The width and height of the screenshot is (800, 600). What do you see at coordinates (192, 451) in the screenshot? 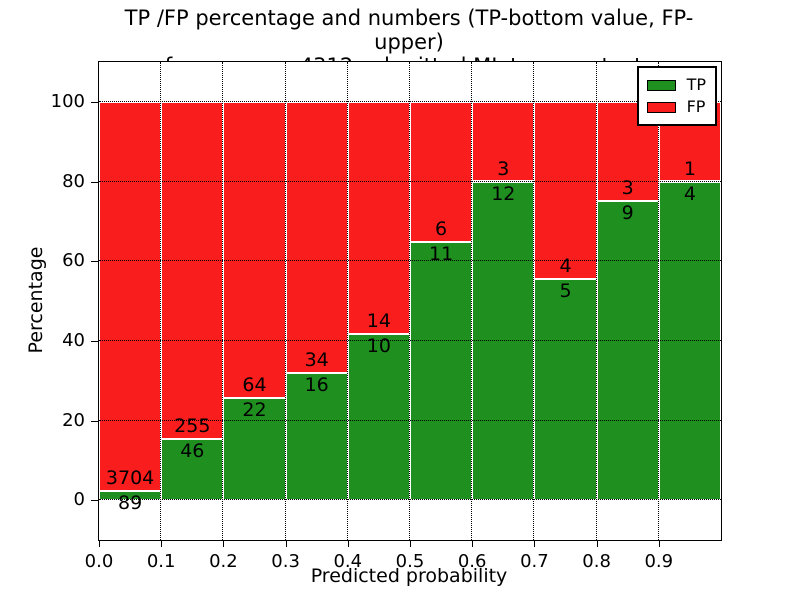
I see `tp-count-label: 46` at bounding box center [192, 451].